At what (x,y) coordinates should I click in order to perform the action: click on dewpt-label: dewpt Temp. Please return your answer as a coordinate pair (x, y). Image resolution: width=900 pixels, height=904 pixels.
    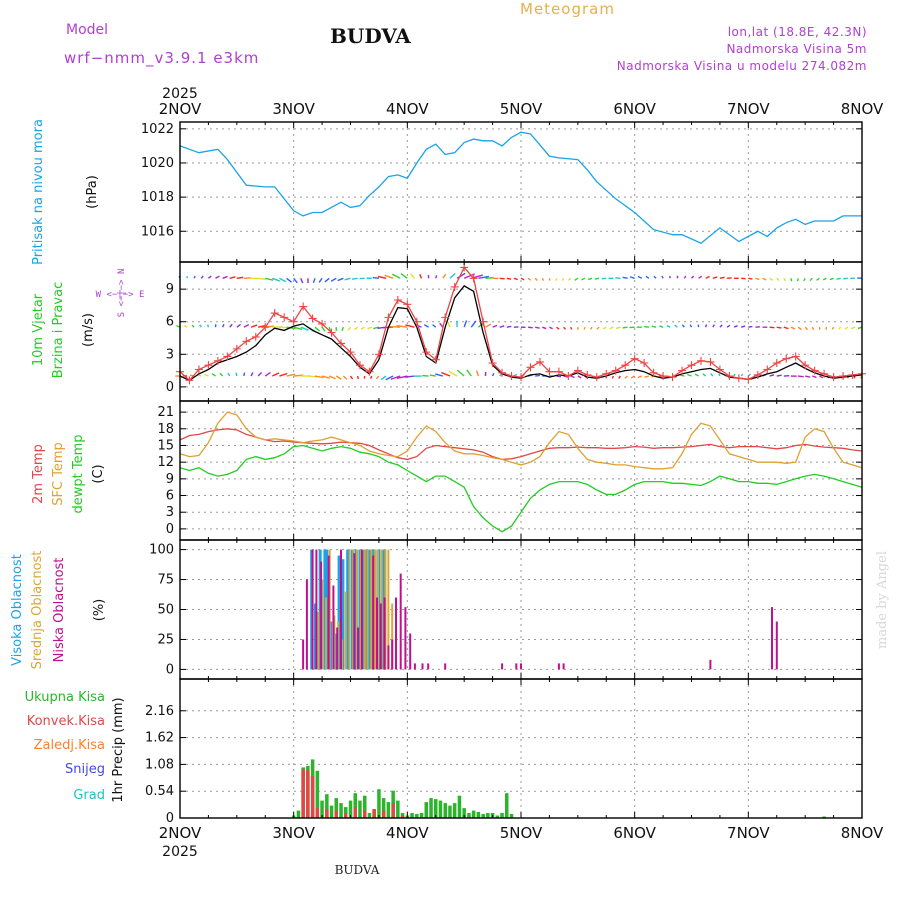
    Looking at the image, I should click on (78, 473).